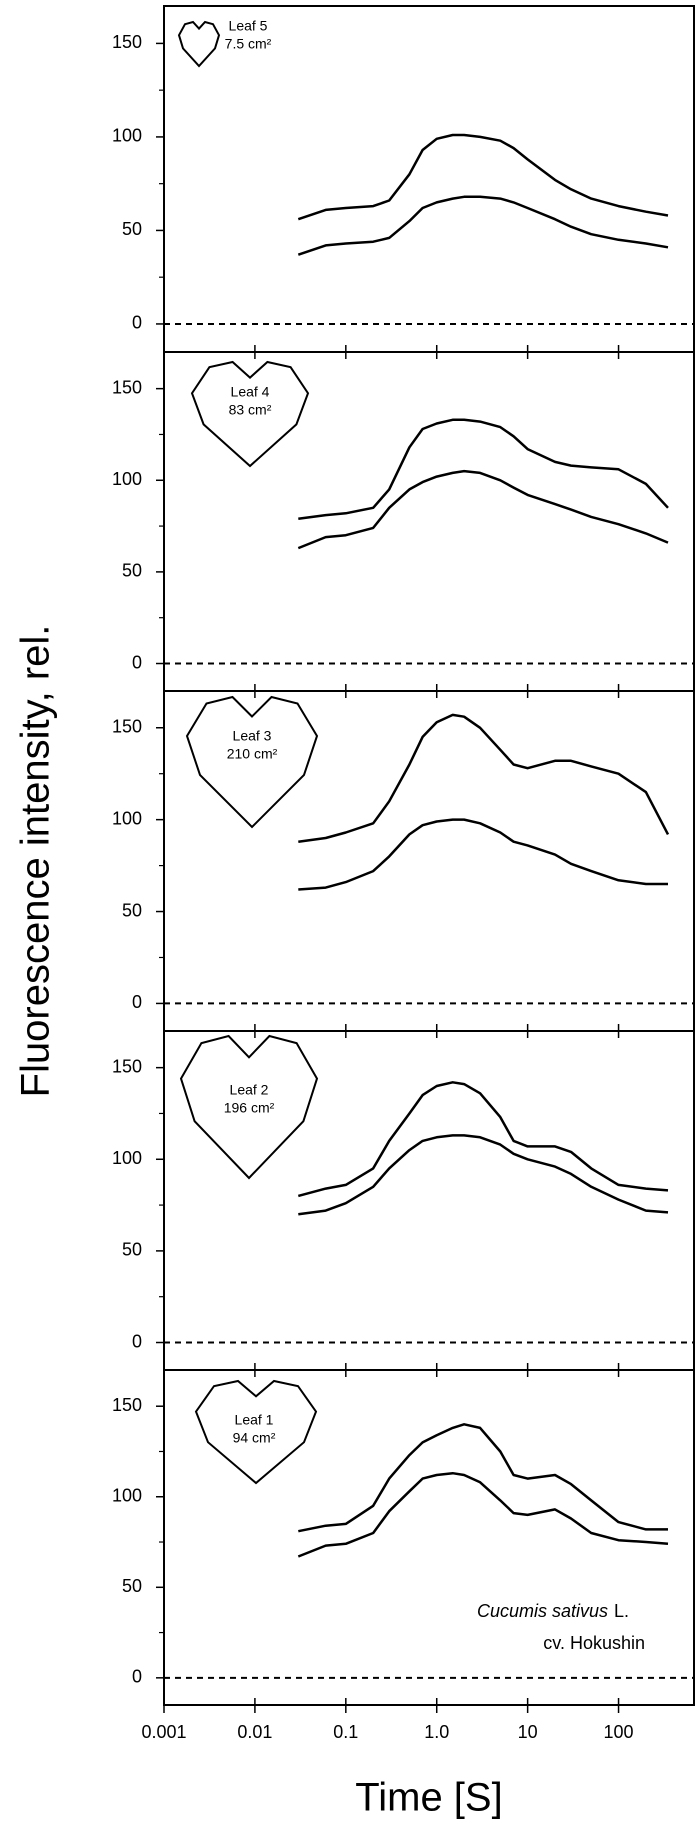 Image resolution: width=695 pixels, height=1825 pixels. I want to click on leaf-area: 83 cm², so click(250, 410).